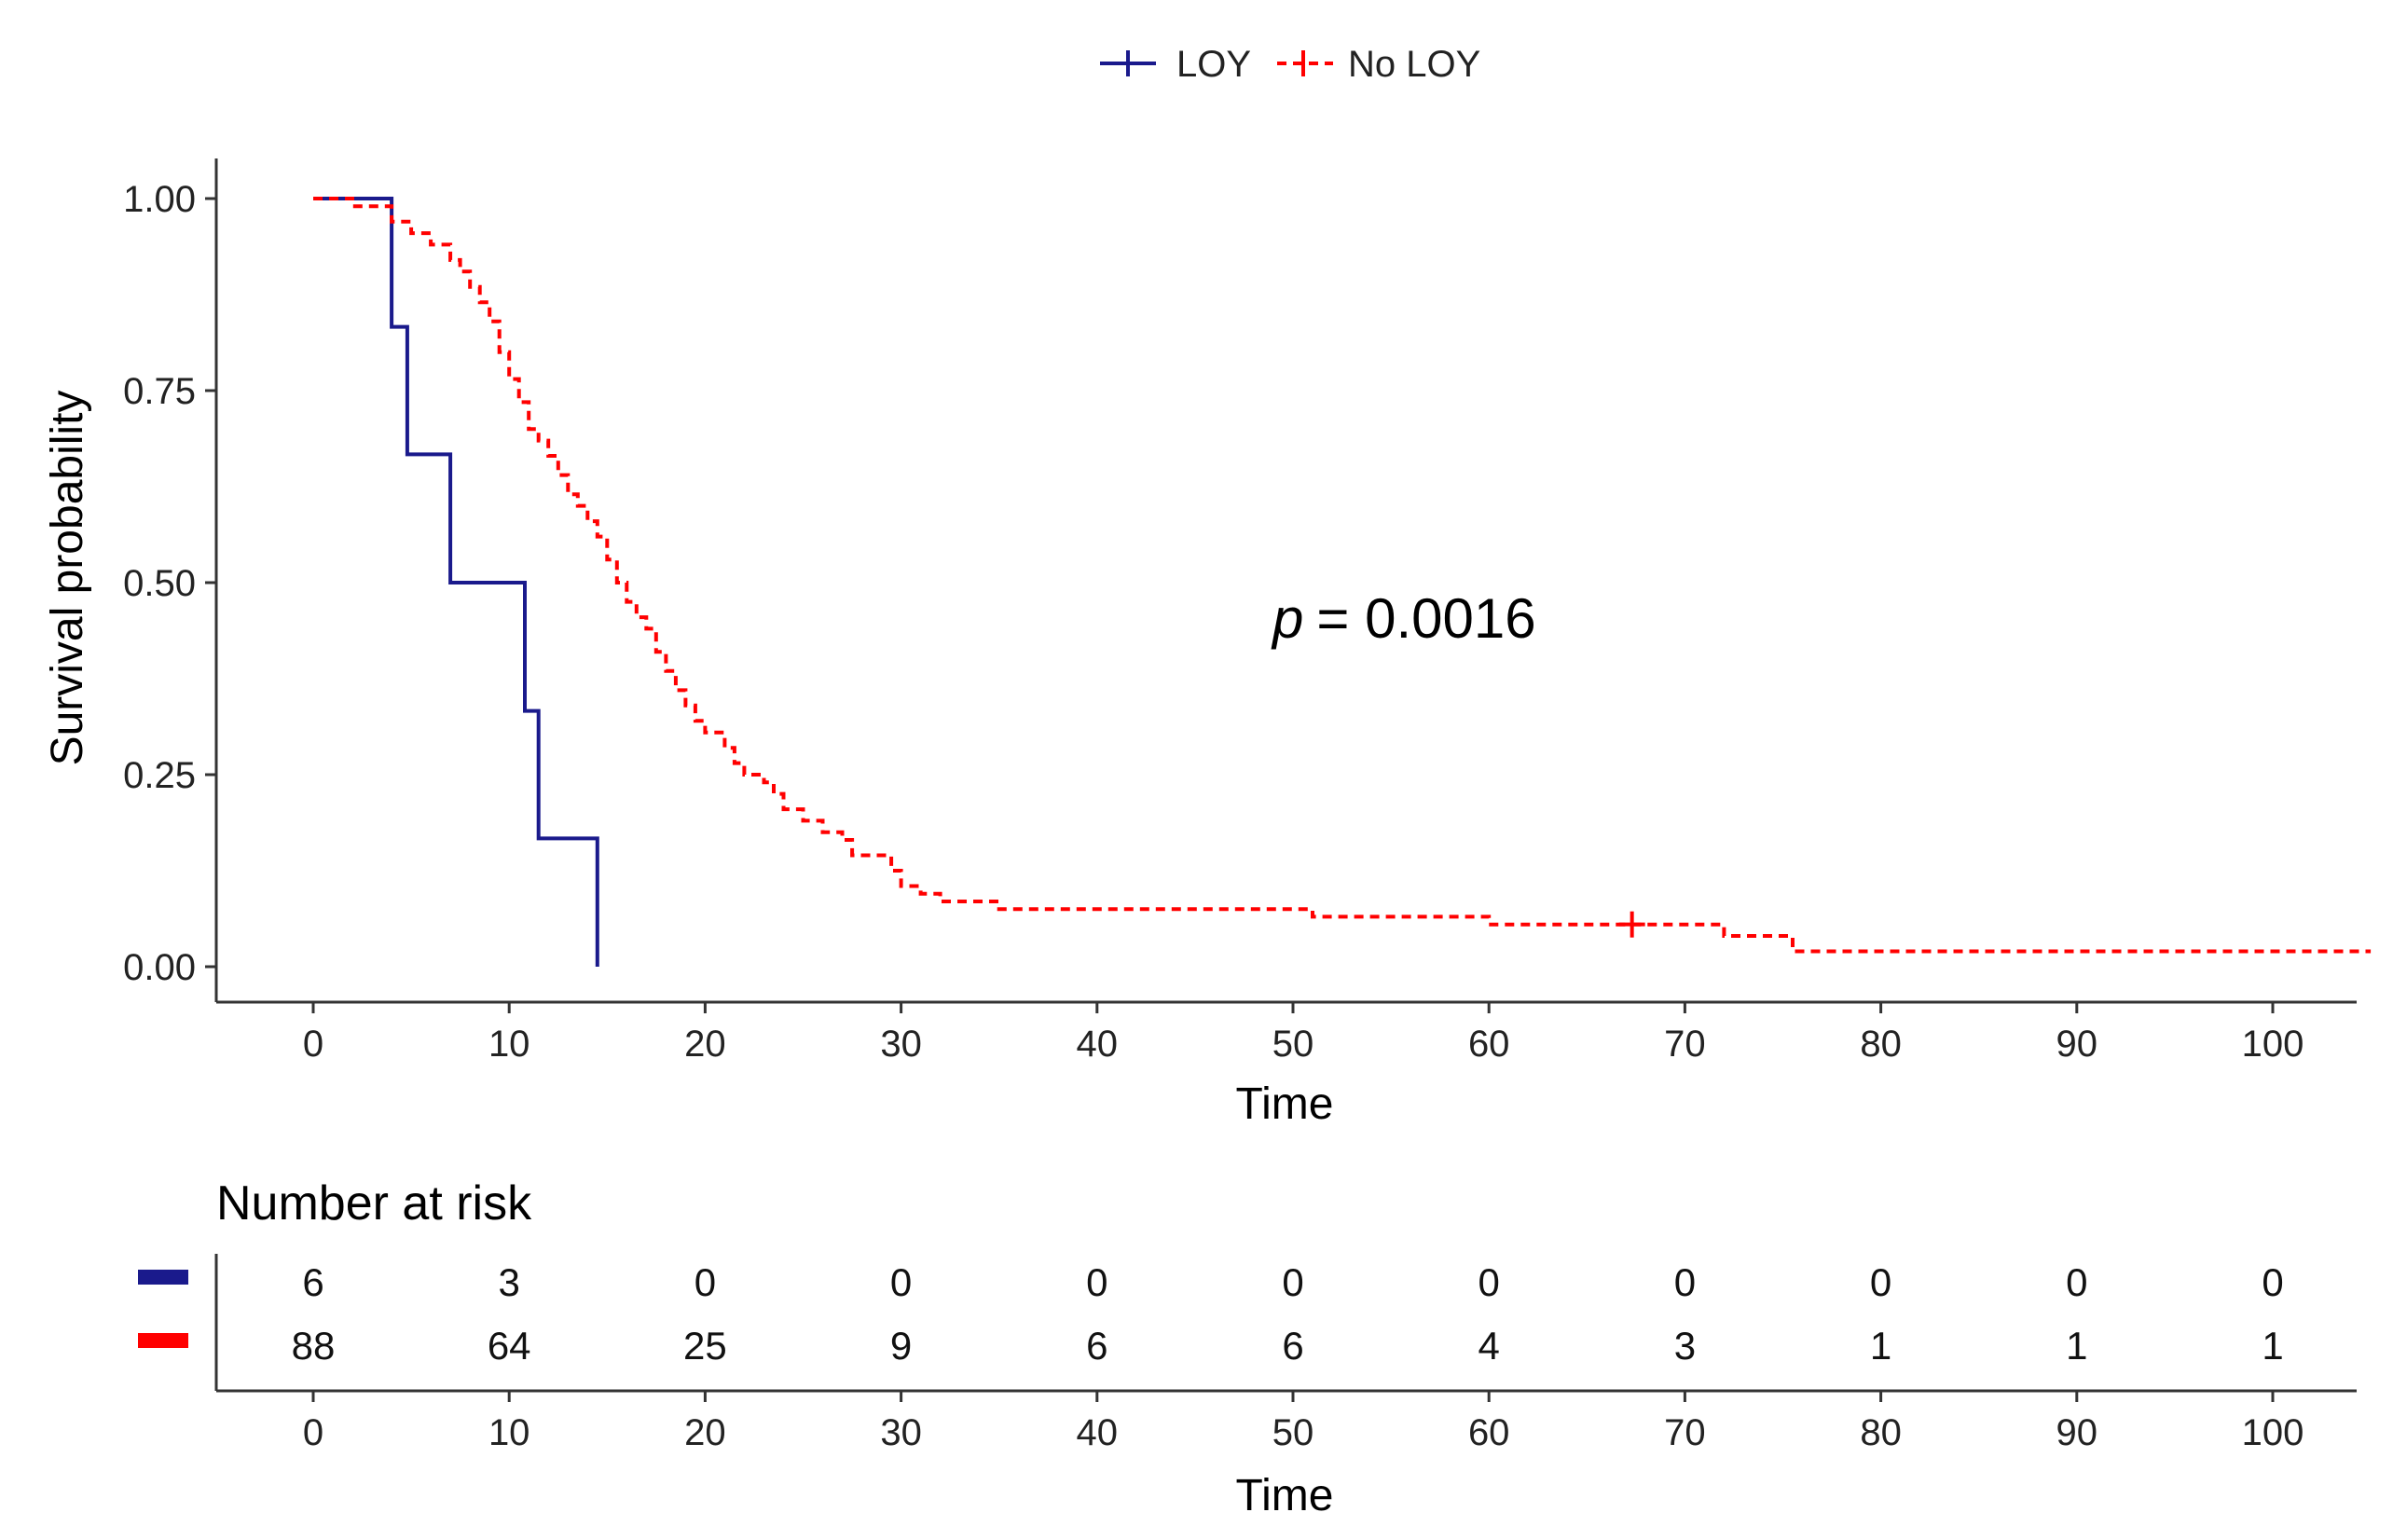 The width and height of the screenshot is (2393, 1540). What do you see at coordinates (1489, 1432) in the screenshot?
I see `risk-x-tick-label: 60` at bounding box center [1489, 1432].